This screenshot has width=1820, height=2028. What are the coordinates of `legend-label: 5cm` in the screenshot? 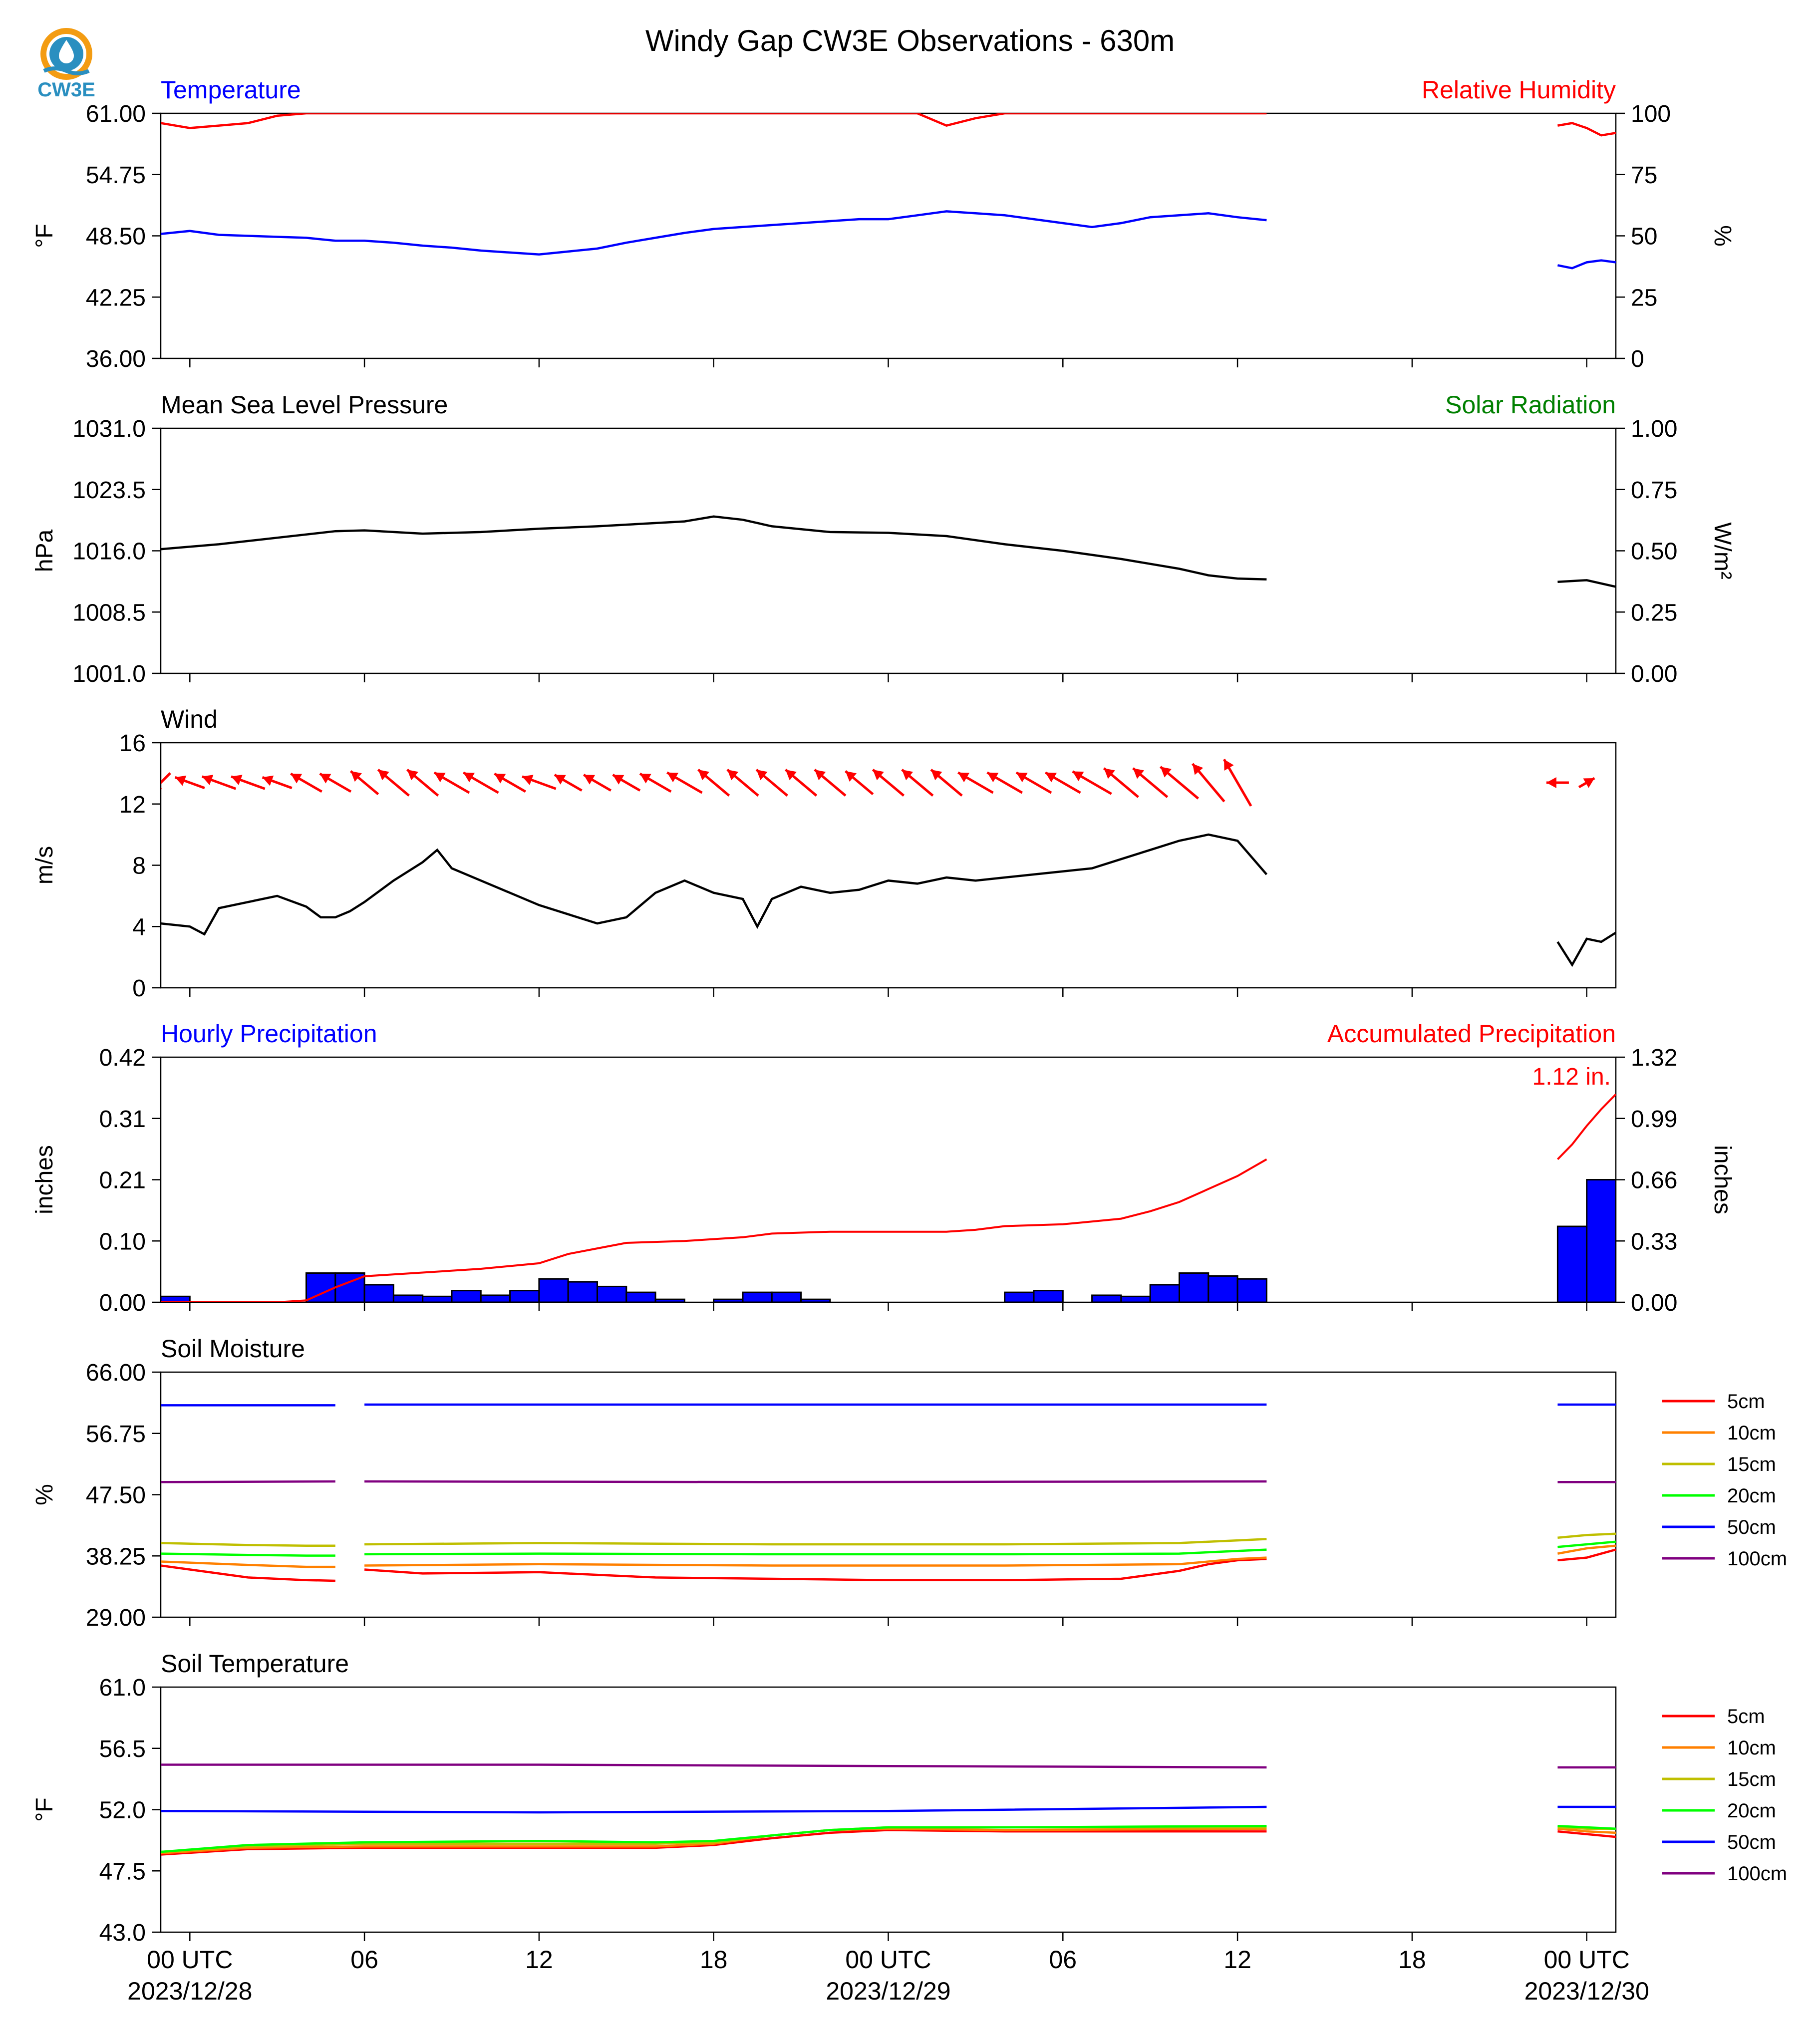 It's located at (1746, 1402).